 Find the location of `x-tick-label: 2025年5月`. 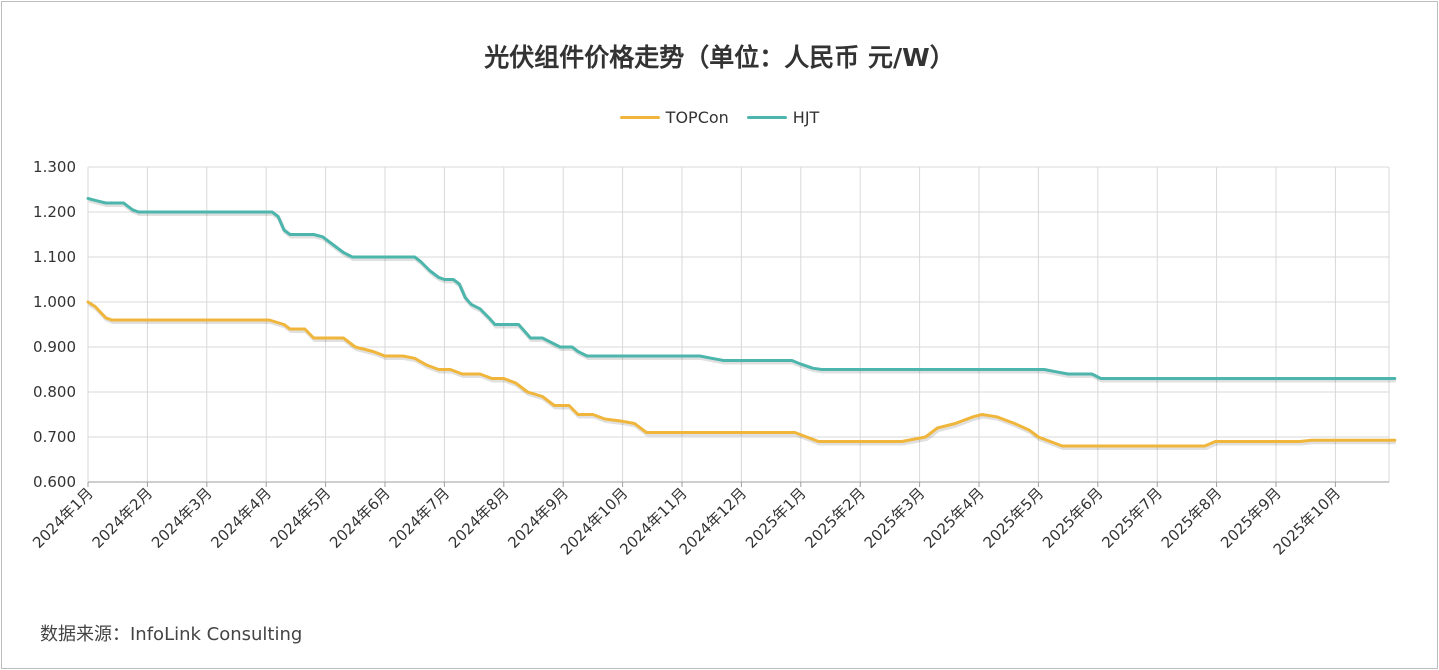

x-tick-label: 2025年5月 is located at coordinates (1014, 518).